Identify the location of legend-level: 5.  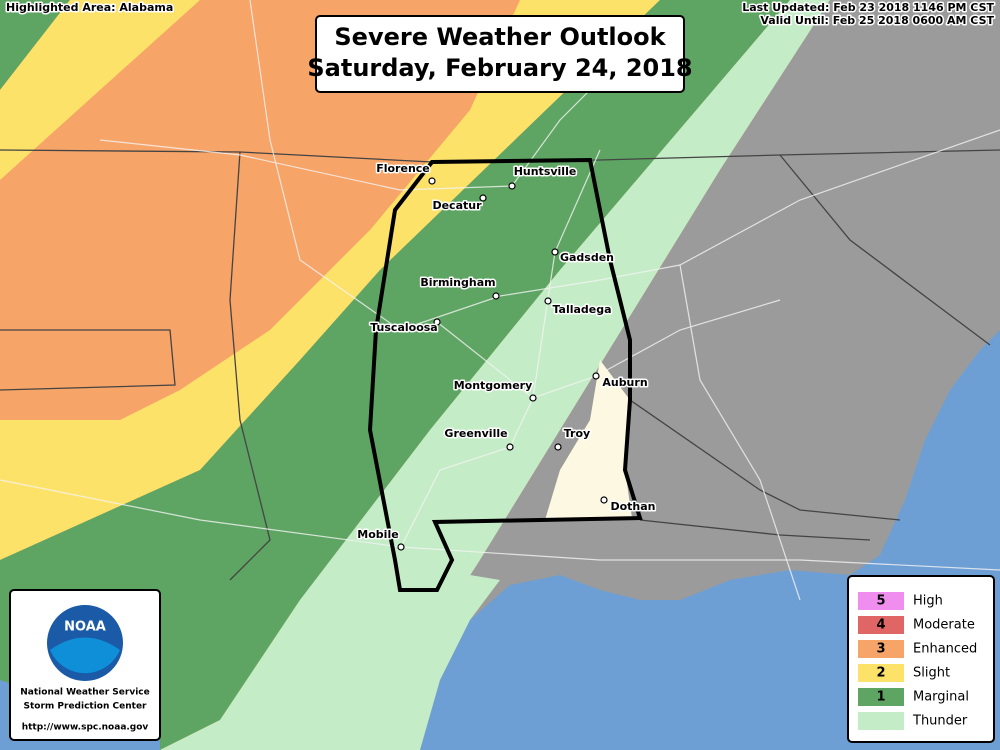
(880, 601).